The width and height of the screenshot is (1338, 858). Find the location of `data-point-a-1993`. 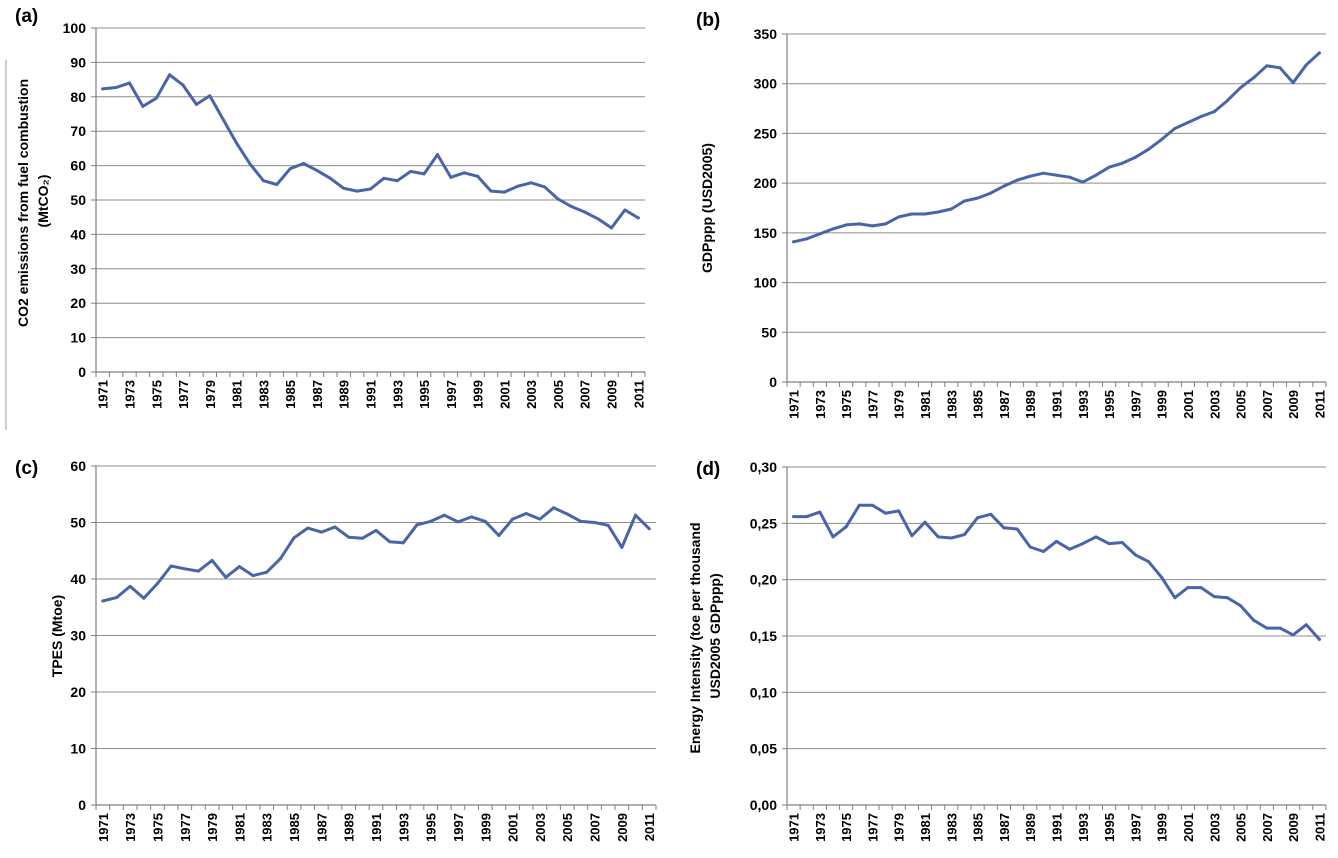

data-point-a-1993 is located at coordinates (397, 181).